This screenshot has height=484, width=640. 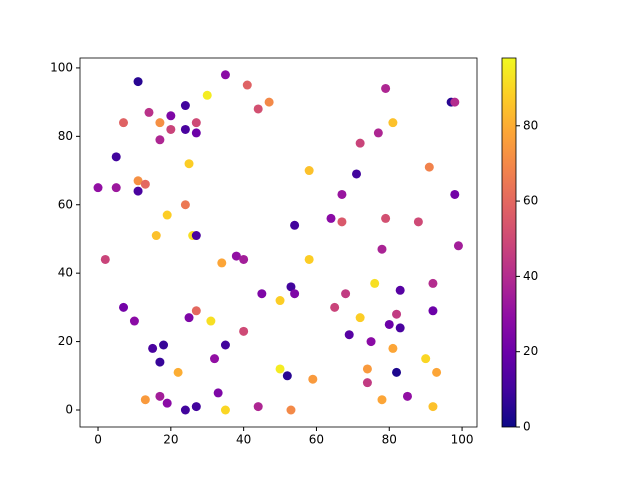 What do you see at coordinates (530, 351) in the screenshot?
I see `colorbar-tick-label: 20` at bounding box center [530, 351].